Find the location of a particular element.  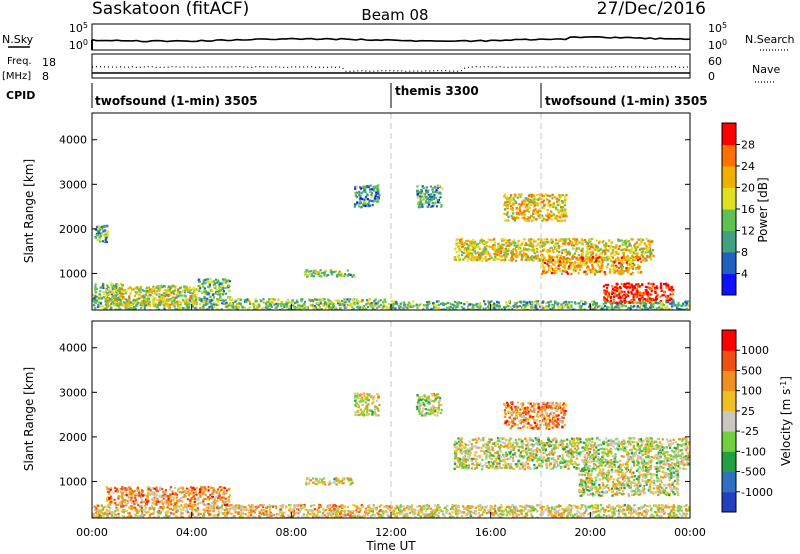

power-colorbar-tick-6: 24 is located at coordinates (748, 166).